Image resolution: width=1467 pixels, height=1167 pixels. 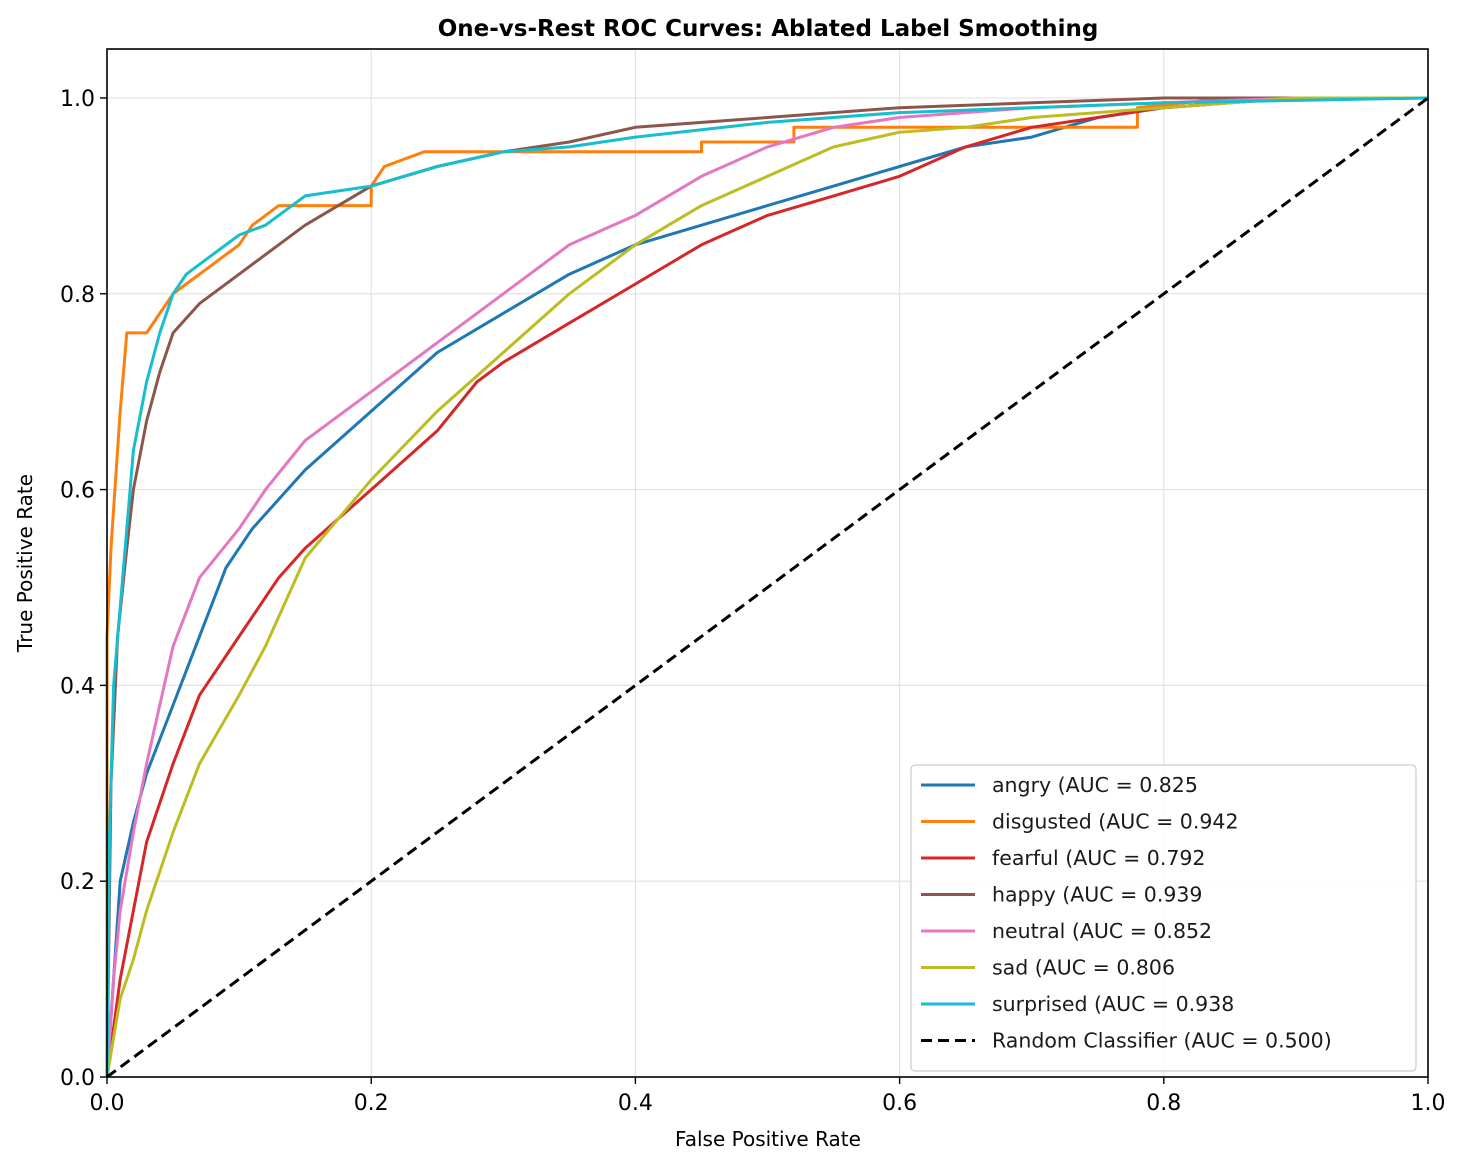 What do you see at coordinates (77, 686) in the screenshot?
I see `y-tick-label: 0.4` at bounding box center [77, 686].